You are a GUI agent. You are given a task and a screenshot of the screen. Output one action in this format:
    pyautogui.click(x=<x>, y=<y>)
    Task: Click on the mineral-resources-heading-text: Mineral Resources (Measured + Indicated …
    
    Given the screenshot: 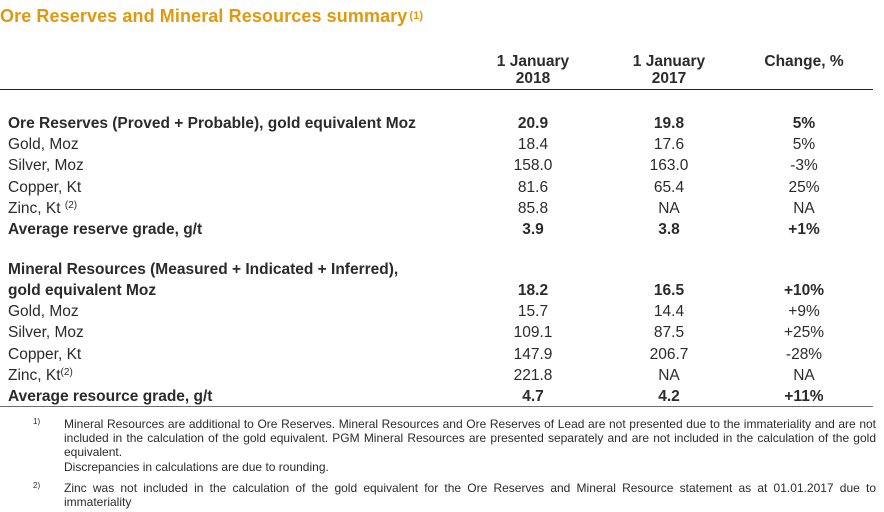 What is the action you would take?
    pyautogui.click(x=203, y=269)
    